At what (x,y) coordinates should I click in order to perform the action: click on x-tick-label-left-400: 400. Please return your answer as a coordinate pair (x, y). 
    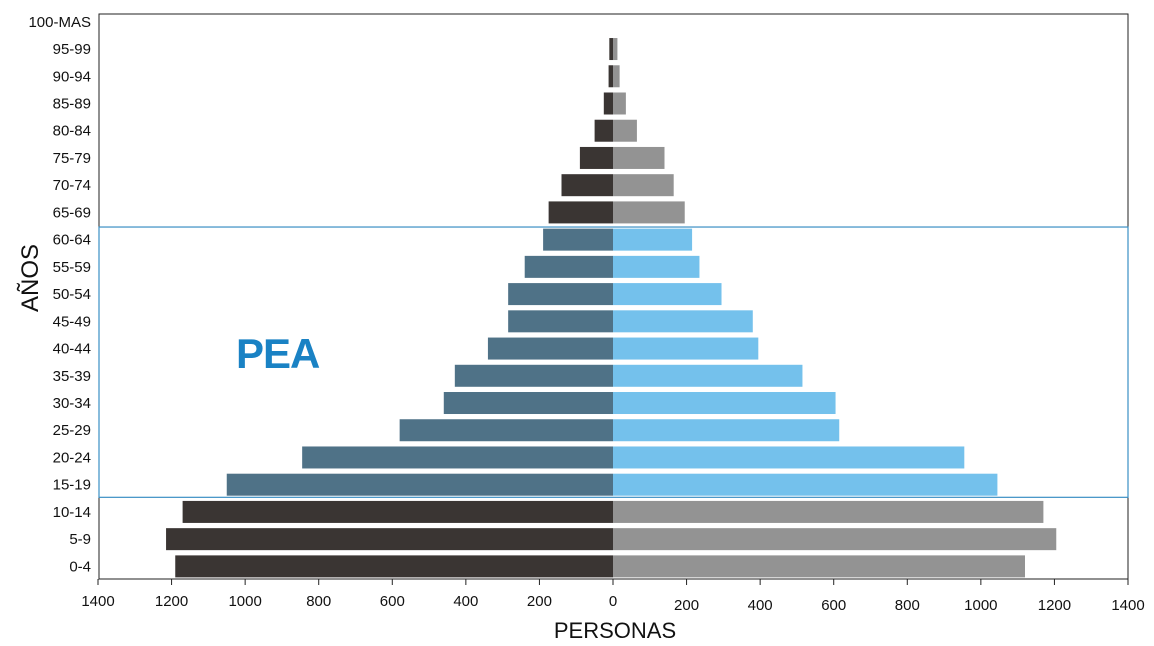
    Looking at the image, I should click on (465, 601).